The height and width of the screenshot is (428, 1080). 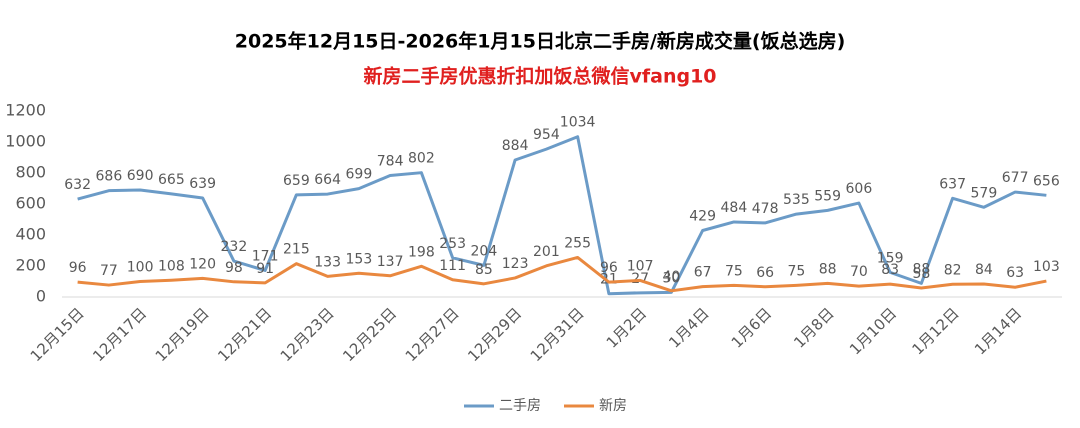 I want to click on chart-title: 2025年12月15日-2026年1月15日北京二手房/新房成交量(饭总选房), so click(x=540, y=41).